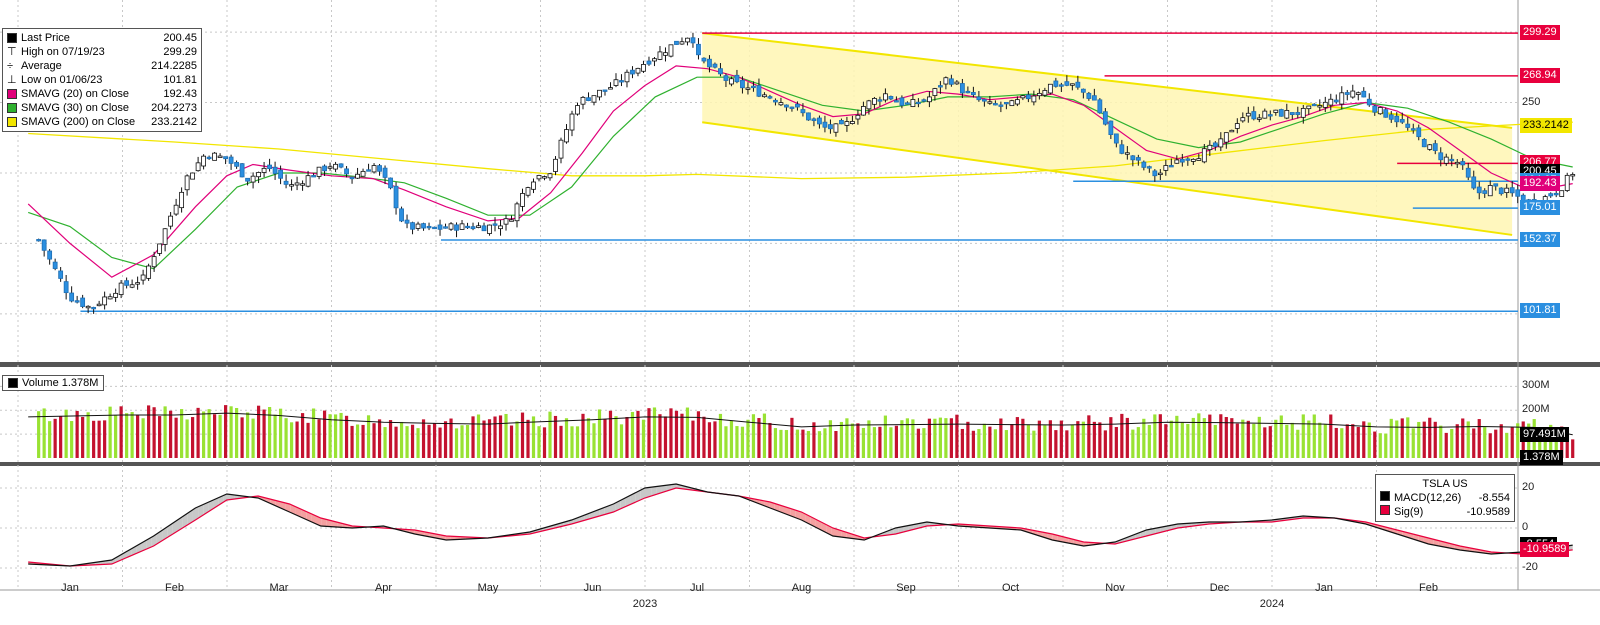  What do you see at coordinates (279, 588) in the screenshot?
I see `month-label: Mar` at bounding box center [279, 588].